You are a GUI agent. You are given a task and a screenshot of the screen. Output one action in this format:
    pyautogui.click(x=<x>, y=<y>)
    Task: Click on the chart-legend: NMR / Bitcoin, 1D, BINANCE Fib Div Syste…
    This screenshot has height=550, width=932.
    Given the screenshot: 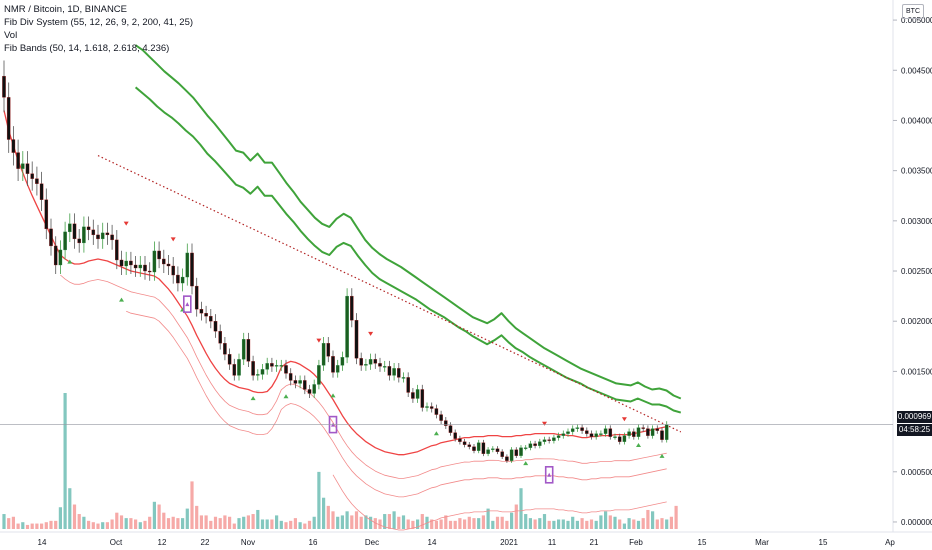 What is the action you would take?
    pyautogui.click(x=98, y=29)
    